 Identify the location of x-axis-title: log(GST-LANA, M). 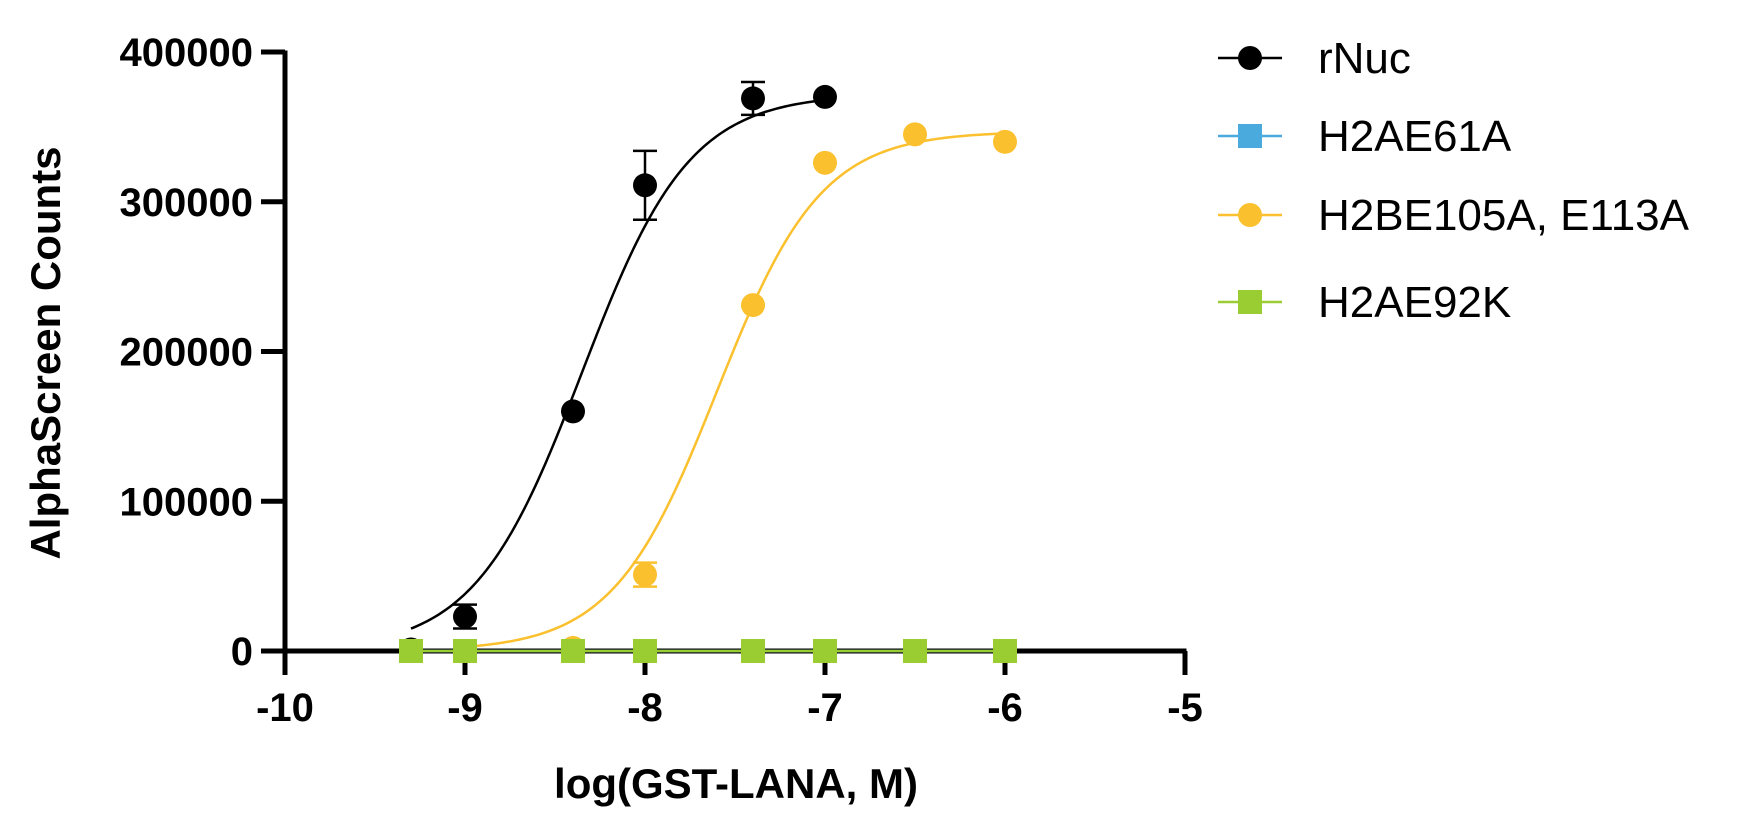
(736, 783).